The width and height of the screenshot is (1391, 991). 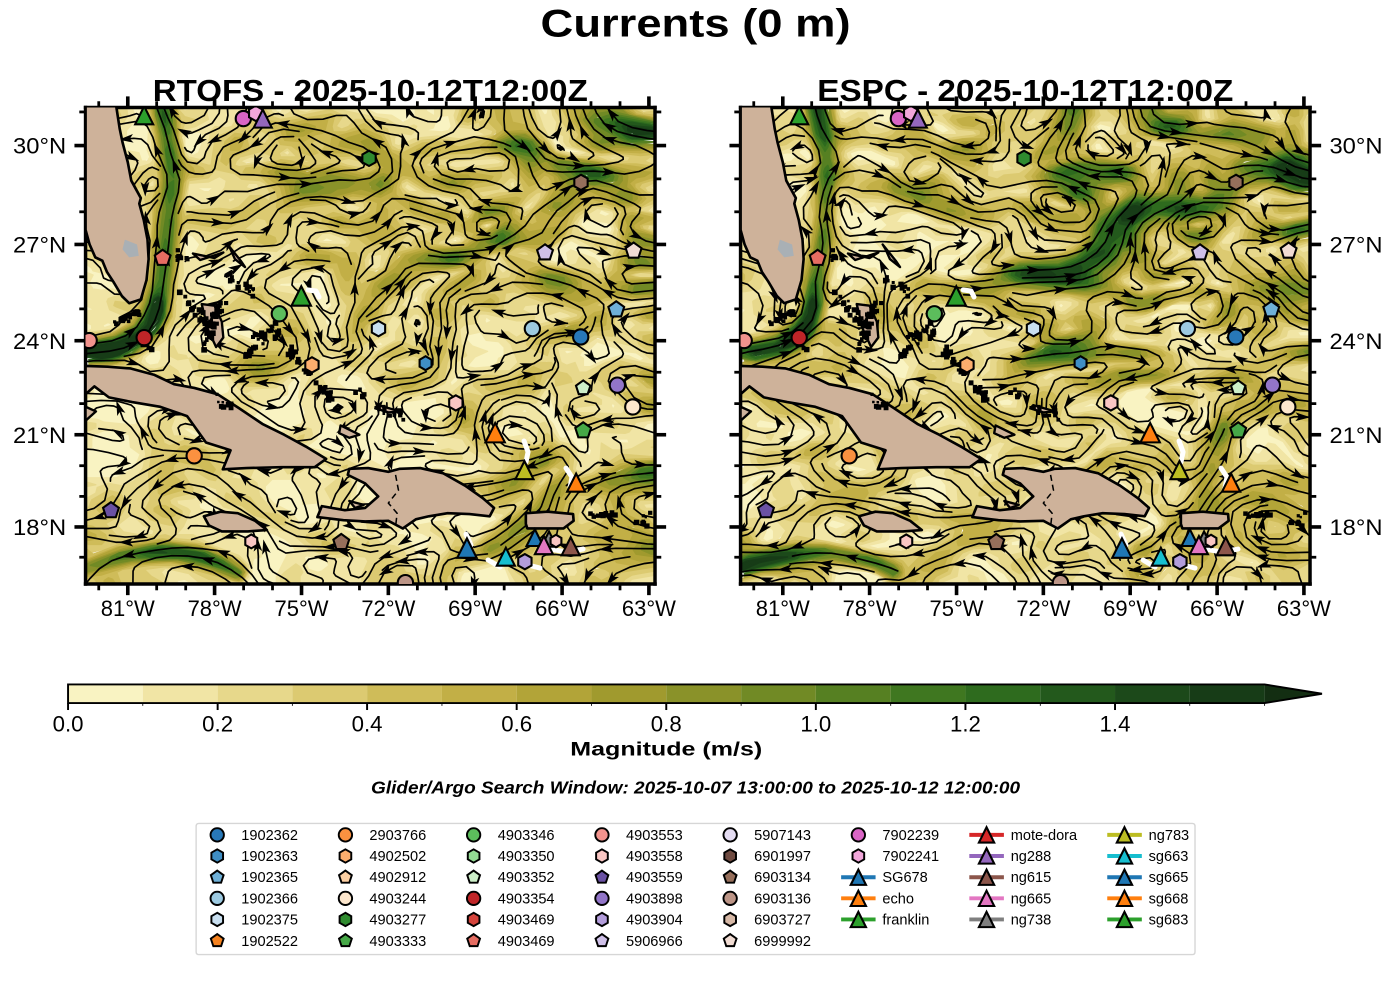 I want to click on svg-text: 1902362, so click(x=269, y=836).